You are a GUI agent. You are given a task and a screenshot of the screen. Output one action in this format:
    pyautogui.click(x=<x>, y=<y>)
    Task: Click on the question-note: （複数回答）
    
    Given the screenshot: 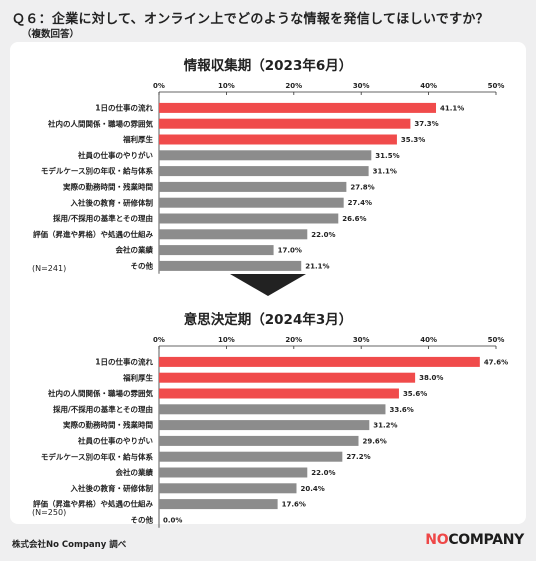 What is the action you would take?
    pyautogui.click(x=51, y=34)
    